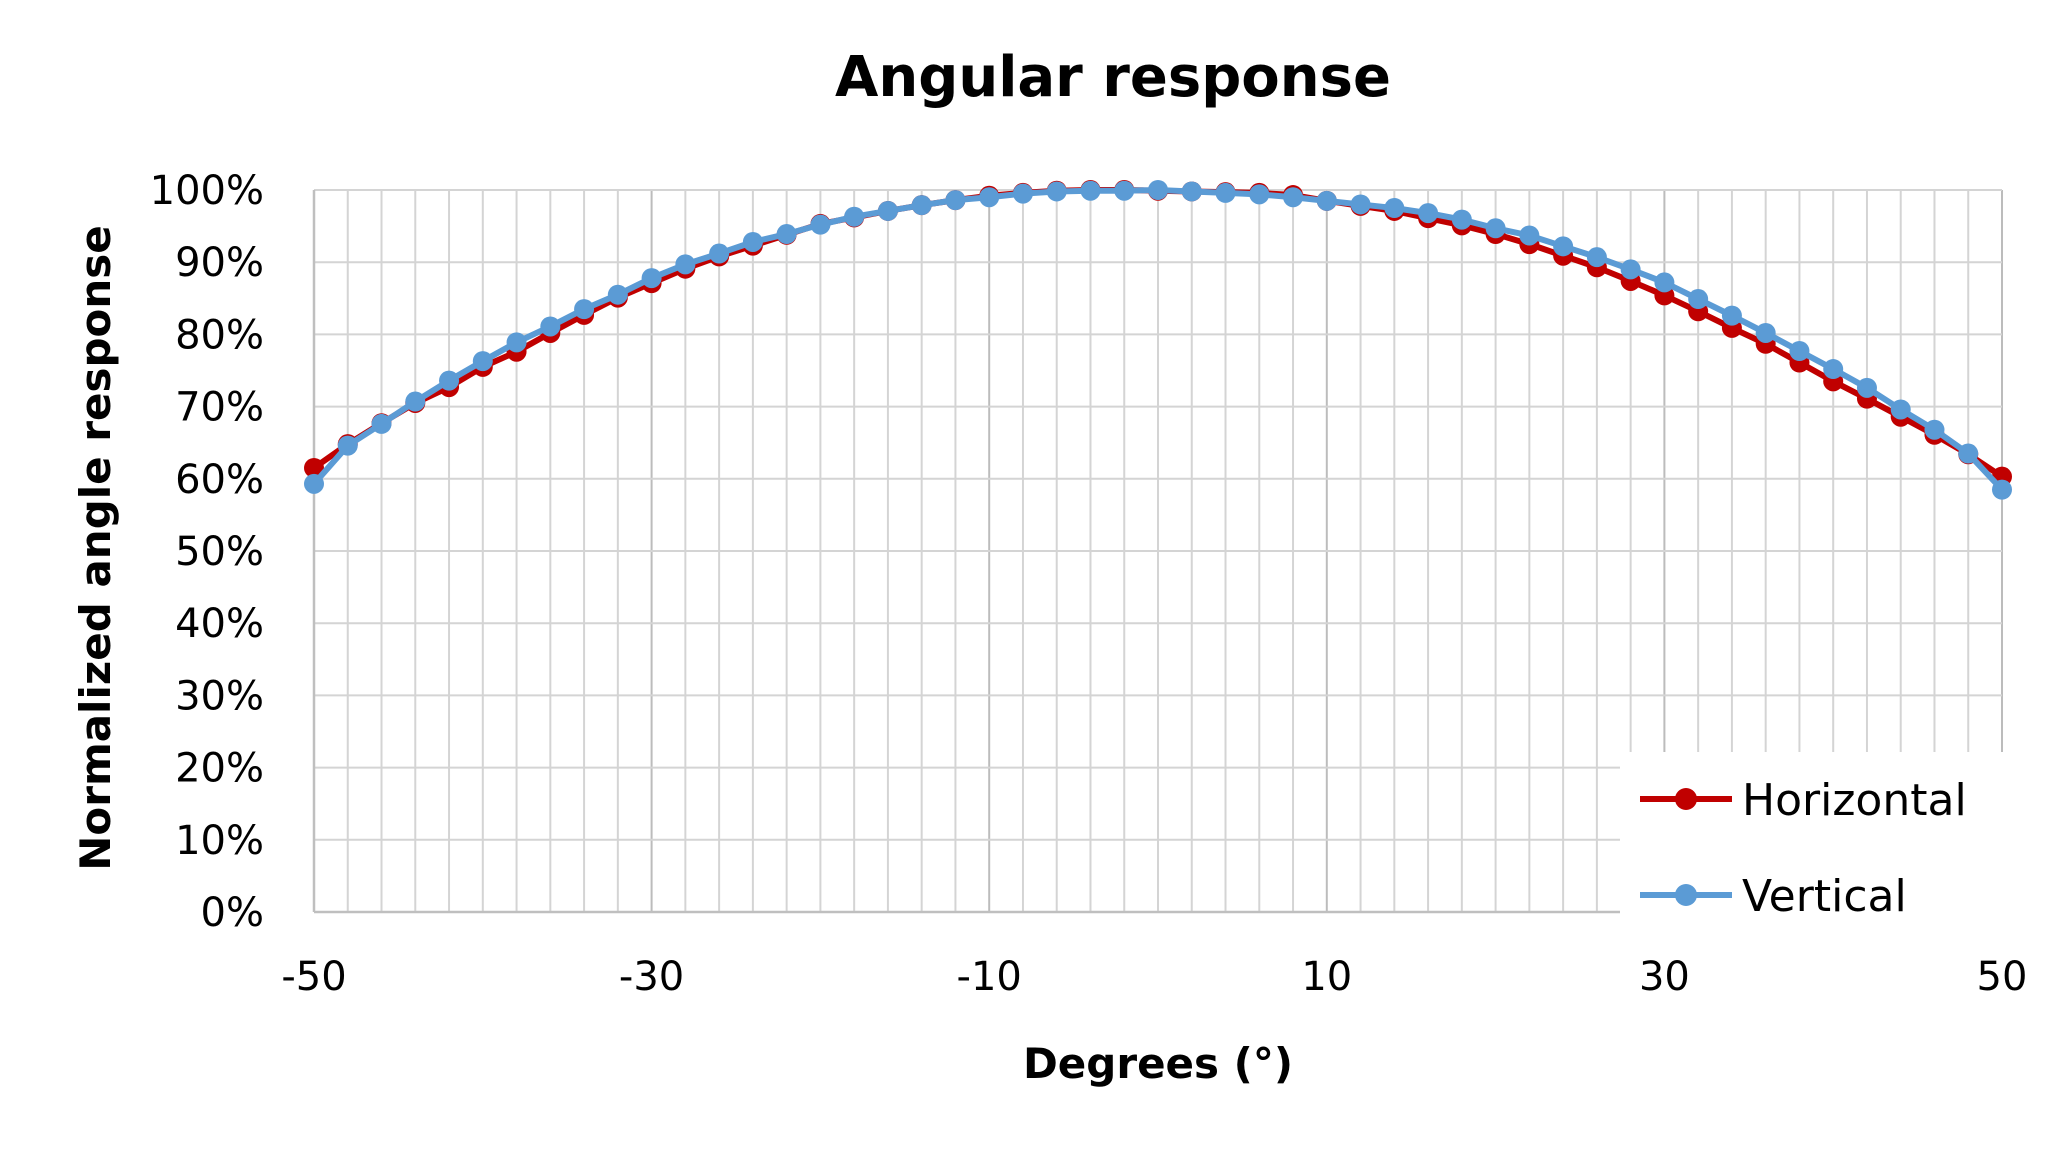 The height and width of the screenshot is (1151, 2059). What do you see at coordinates (219, 408) in the screenshot?
I see `y-tick-label: 70%` at bounding box center [219, 408].